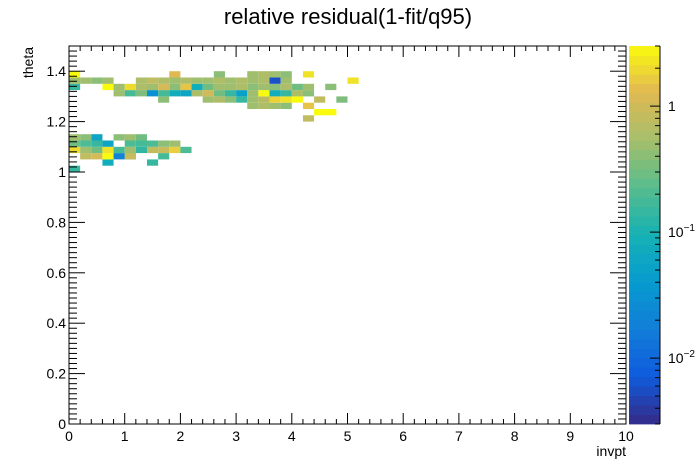 The image size is (696, 472). I want to click on y-tick-label: 1, so click(62, 172).